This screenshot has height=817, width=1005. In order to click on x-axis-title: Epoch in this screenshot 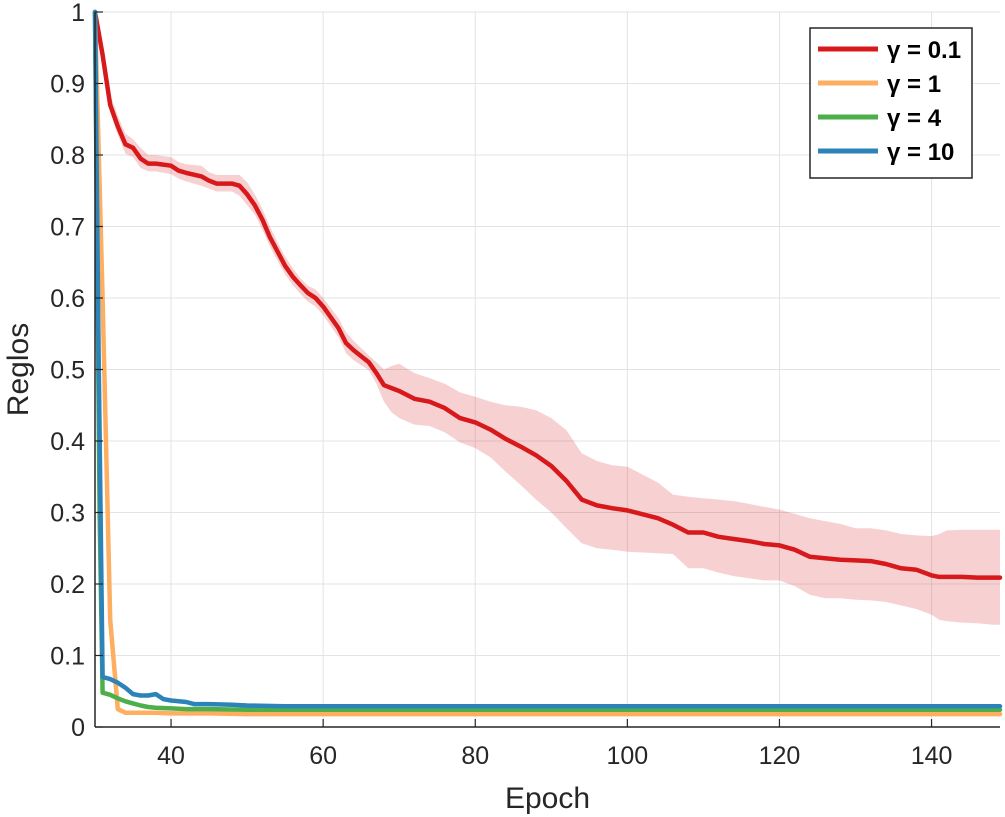, I will do `click(547, 798)`.